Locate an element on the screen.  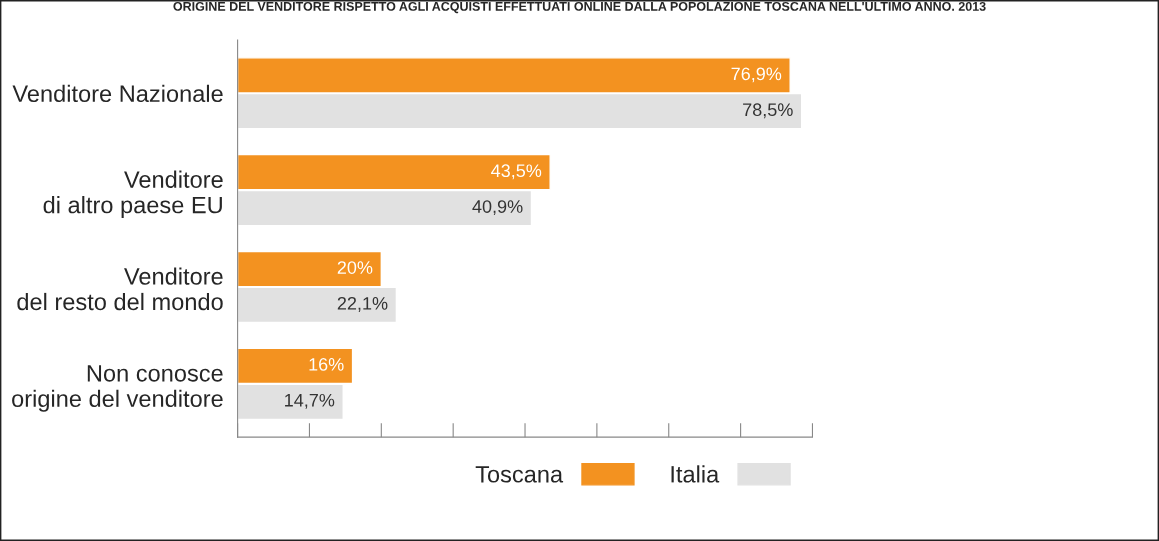
y-tick-label: Venditore Nazionale is located at coordinates (117, 93).